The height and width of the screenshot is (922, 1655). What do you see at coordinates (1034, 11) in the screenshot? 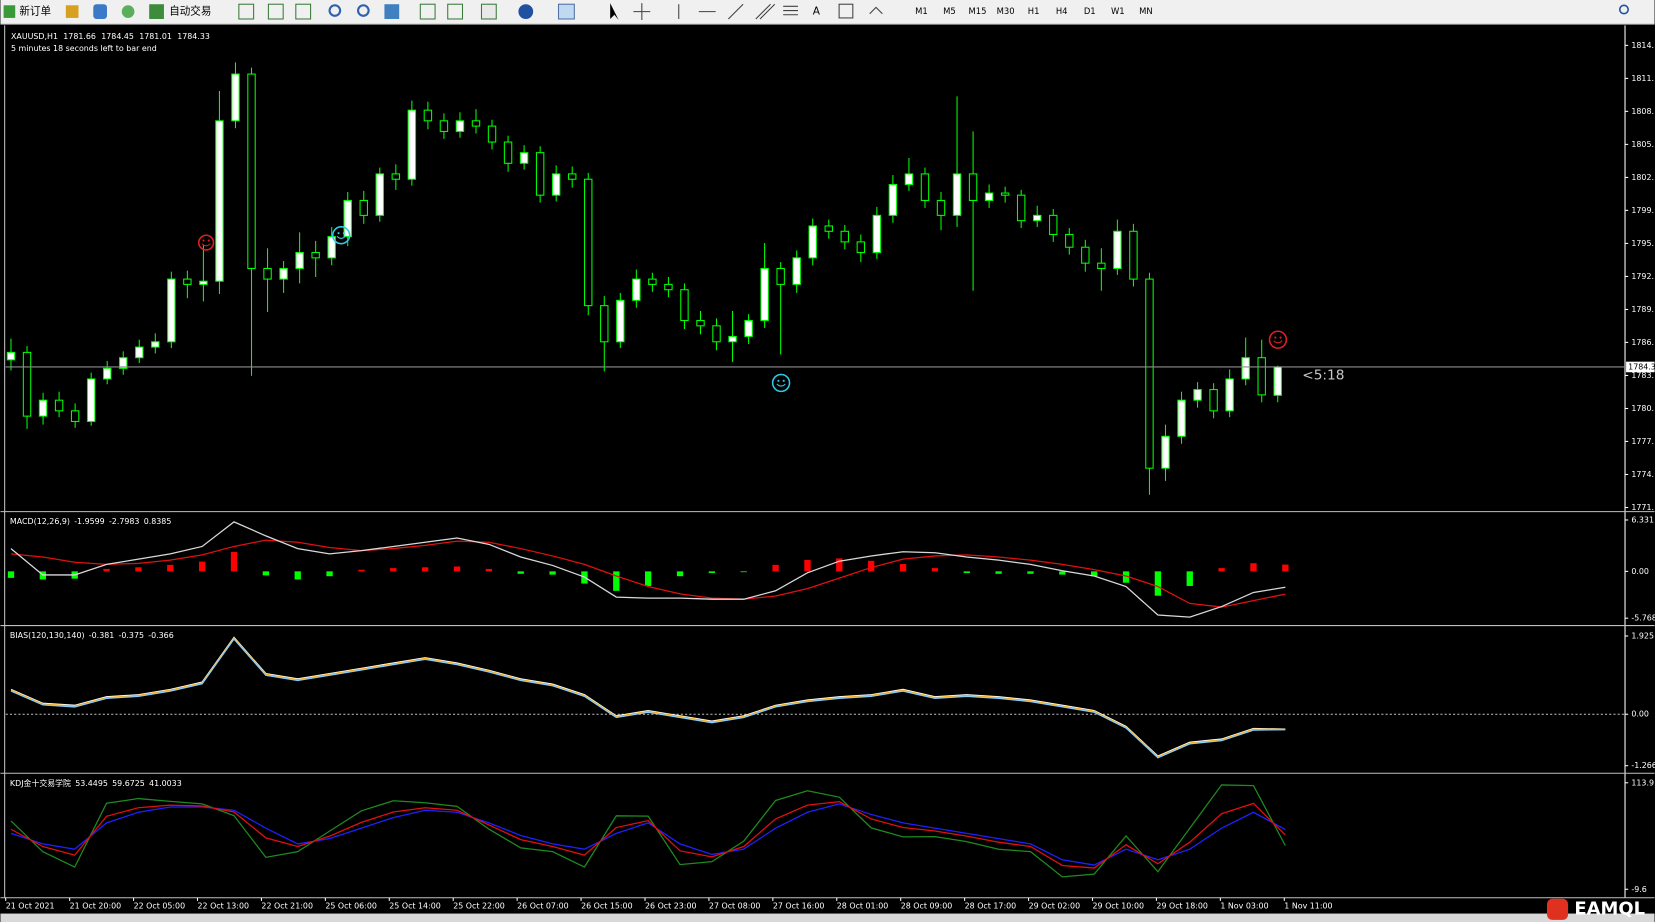
I see `period-button: H1` at bounding box center [1034, 11].